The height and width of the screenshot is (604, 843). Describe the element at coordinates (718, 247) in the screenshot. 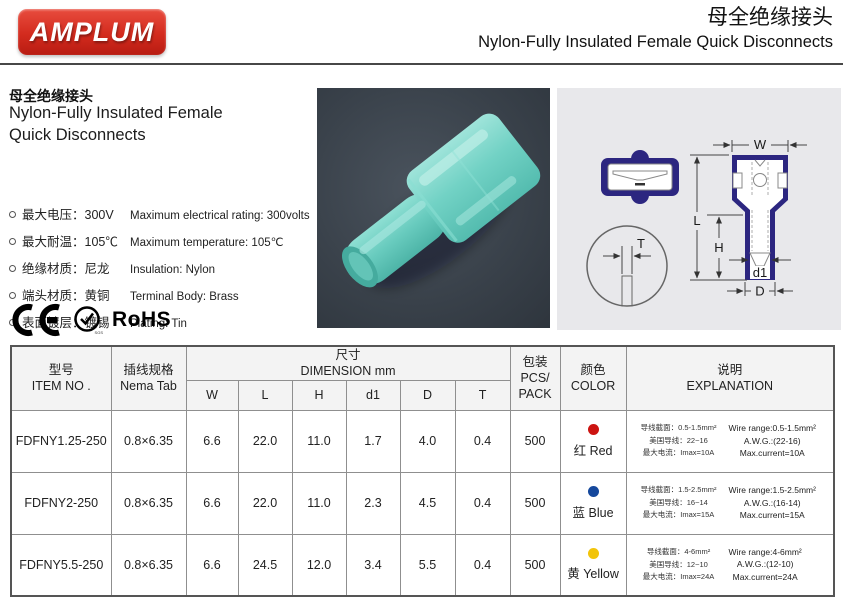

I see `dim-label-h: H` at that location.